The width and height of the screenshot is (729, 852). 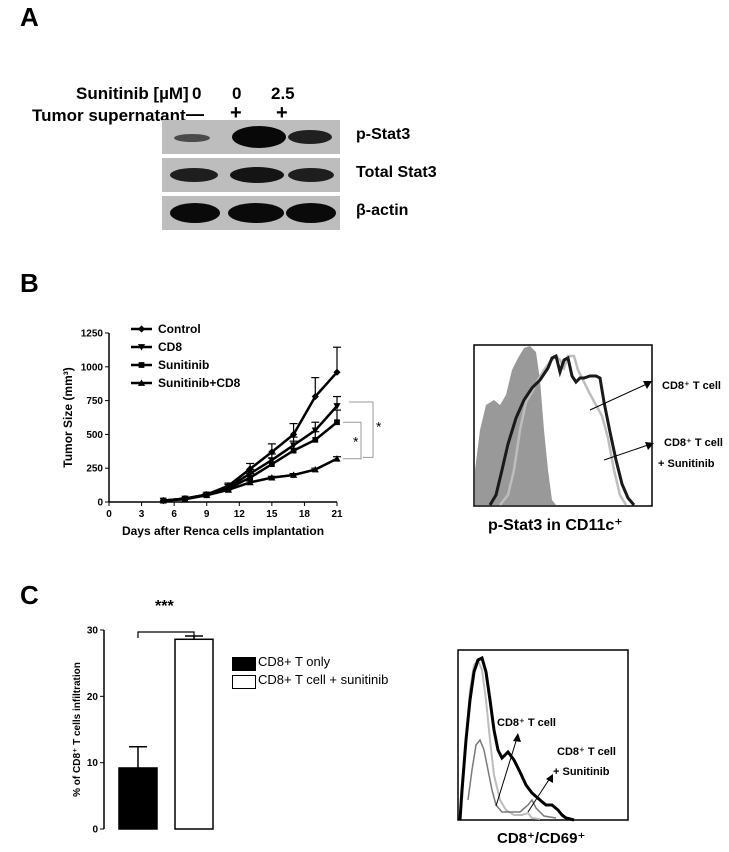 I want to click on x-tick-label: 12, so click(x=240, y=514).